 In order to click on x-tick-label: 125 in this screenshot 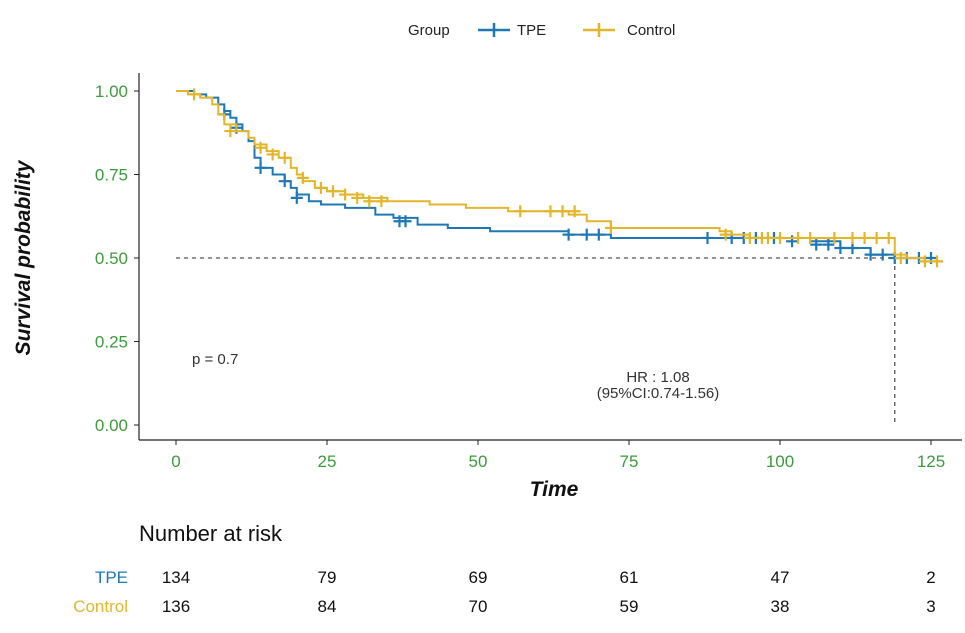, I will do `click(931, 461)`.